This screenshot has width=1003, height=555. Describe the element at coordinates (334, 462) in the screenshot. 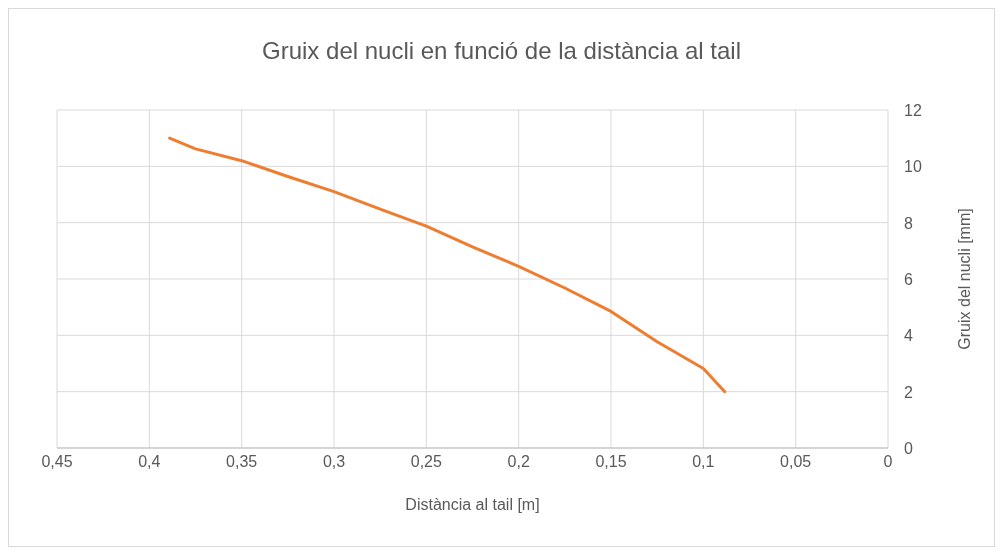

I see `x-tick-label: 0,3` at that location.